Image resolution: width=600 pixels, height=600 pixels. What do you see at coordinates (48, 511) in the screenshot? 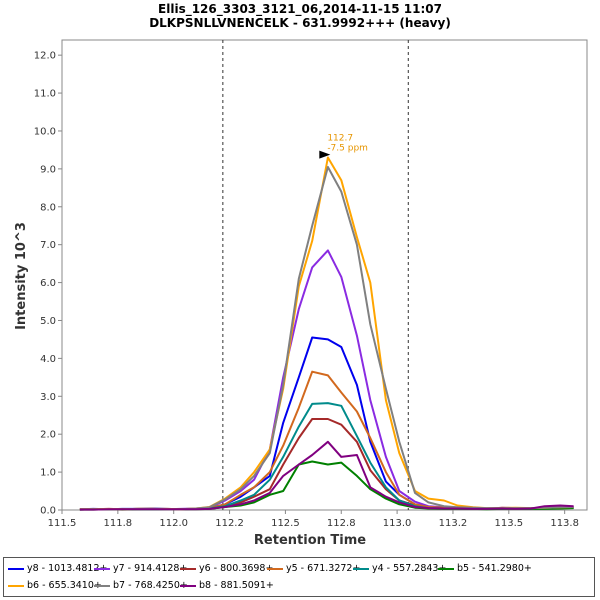
I see `y-tick-label: 0.0` at bounding box center [48, 511].